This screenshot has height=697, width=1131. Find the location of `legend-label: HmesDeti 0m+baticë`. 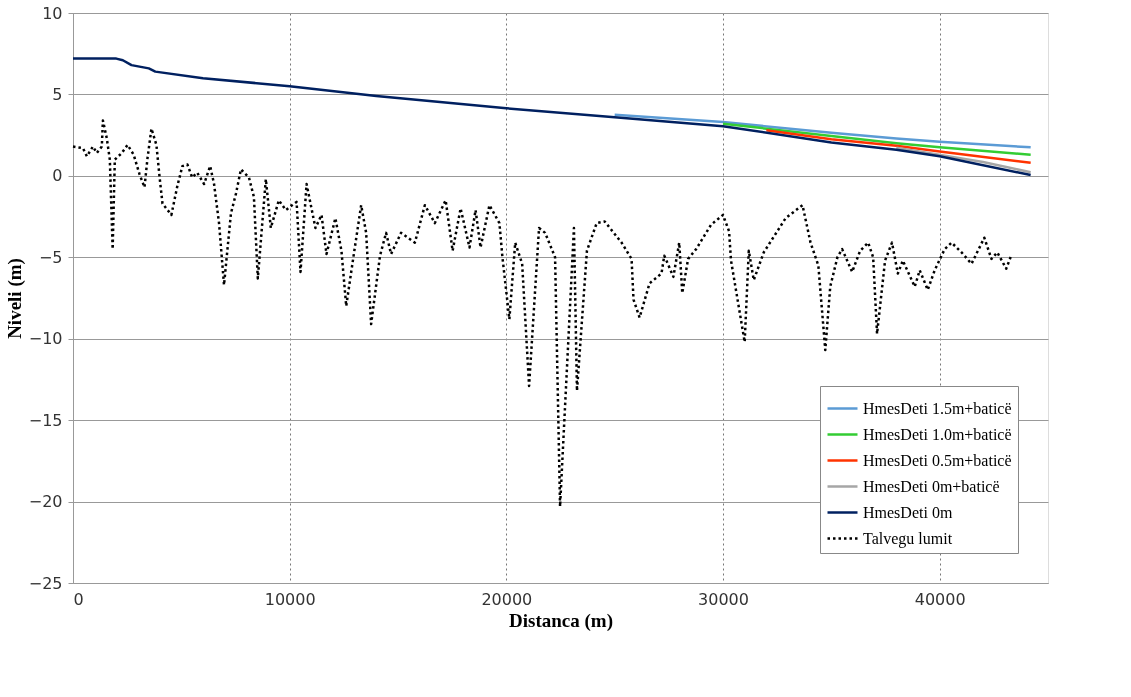

legend-label: HmesDeti 0m+baticë is located at coordinates (931, 486).